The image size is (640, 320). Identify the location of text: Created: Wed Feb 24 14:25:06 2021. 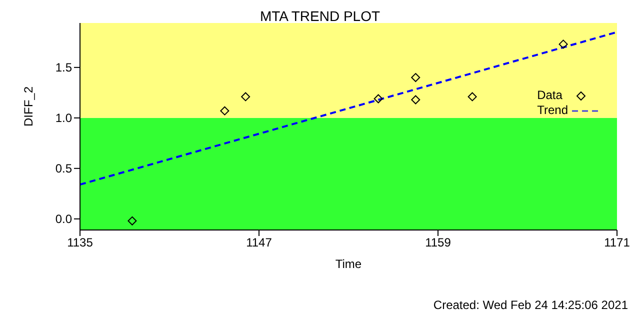
(530, 305).